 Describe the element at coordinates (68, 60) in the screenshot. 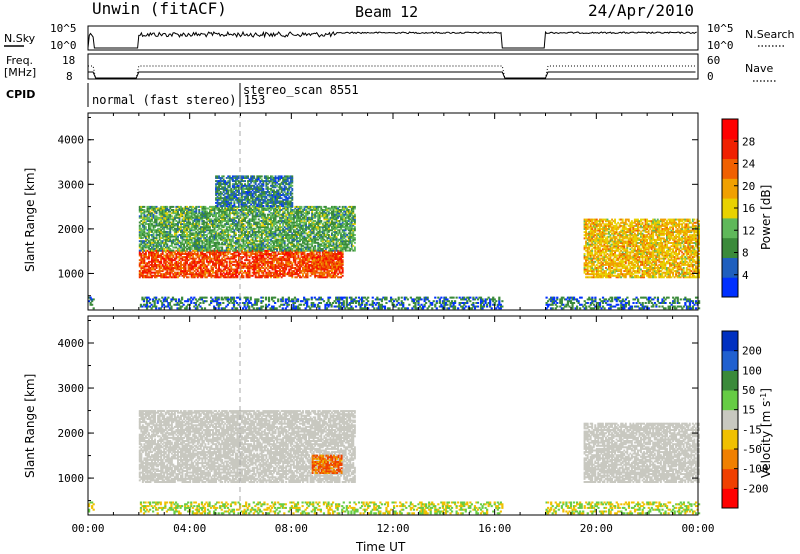

I see `freq-tick-top: 18` at that location.